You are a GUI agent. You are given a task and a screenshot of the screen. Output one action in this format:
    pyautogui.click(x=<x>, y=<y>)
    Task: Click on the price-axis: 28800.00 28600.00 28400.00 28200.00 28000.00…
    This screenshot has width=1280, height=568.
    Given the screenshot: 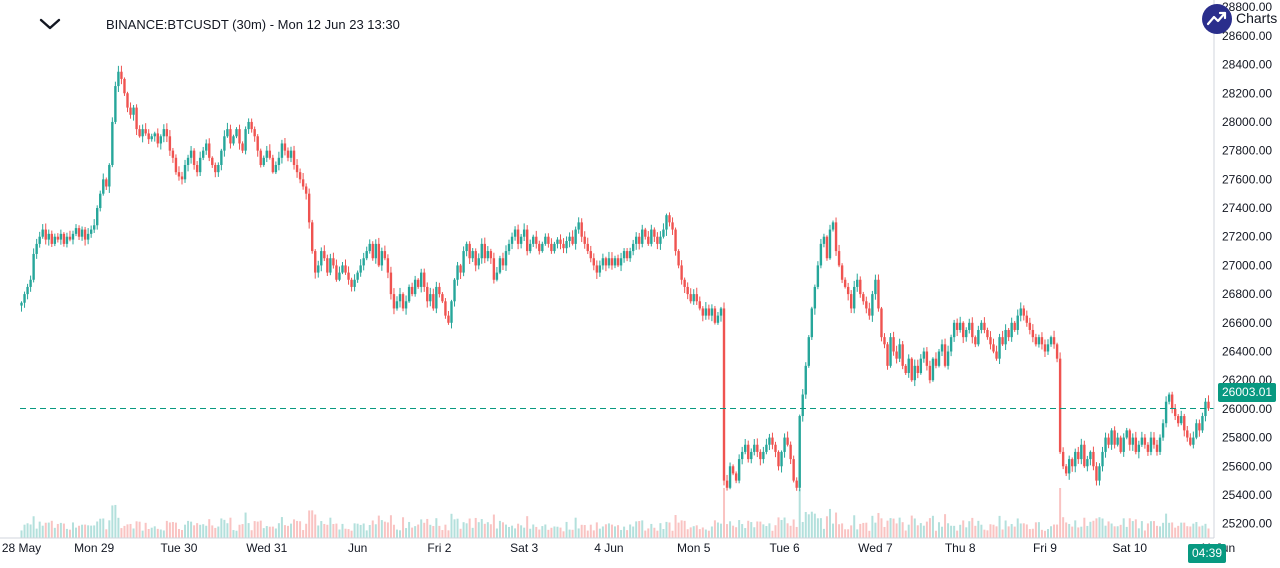 What is the action you would take?
    pyautogui.click(x=1247, y=265)
    